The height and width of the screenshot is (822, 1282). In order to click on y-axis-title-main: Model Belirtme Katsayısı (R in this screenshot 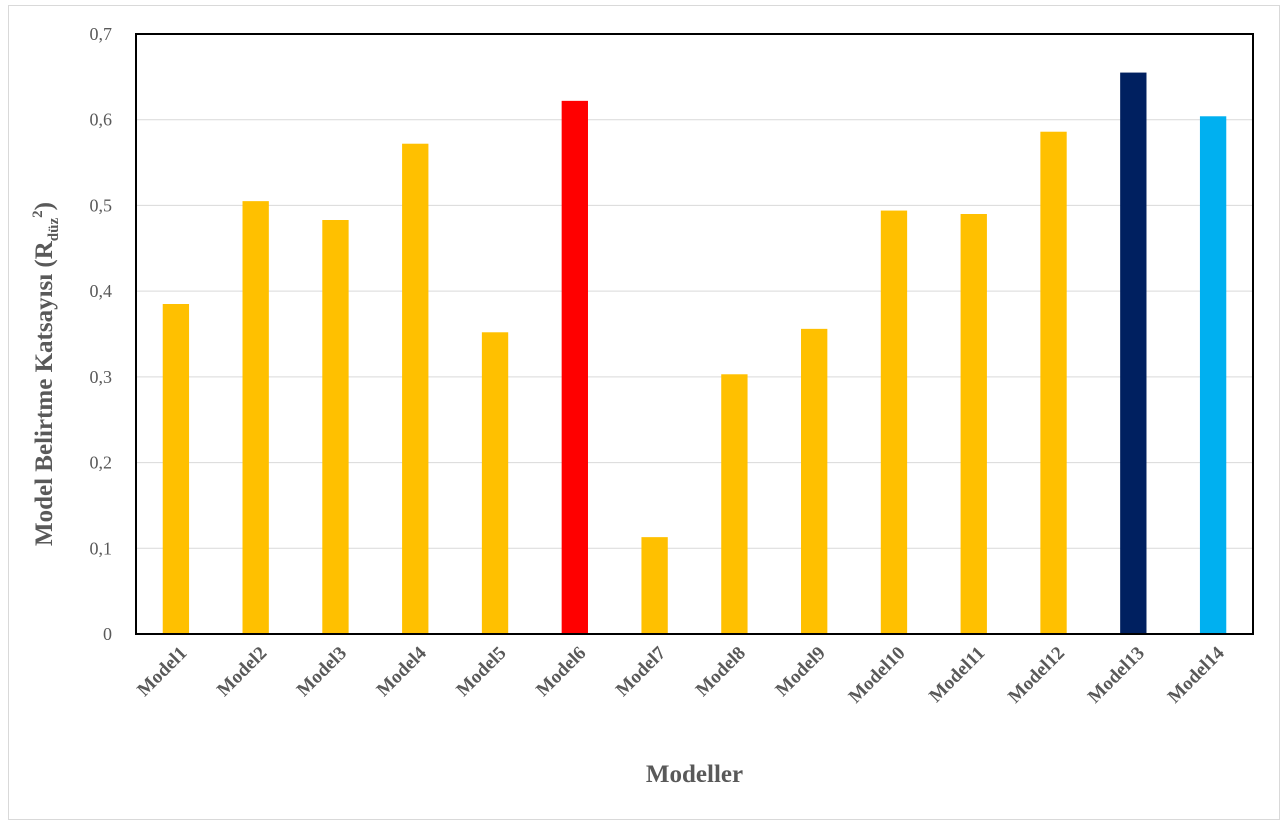, I will do `click(44, 393)`.